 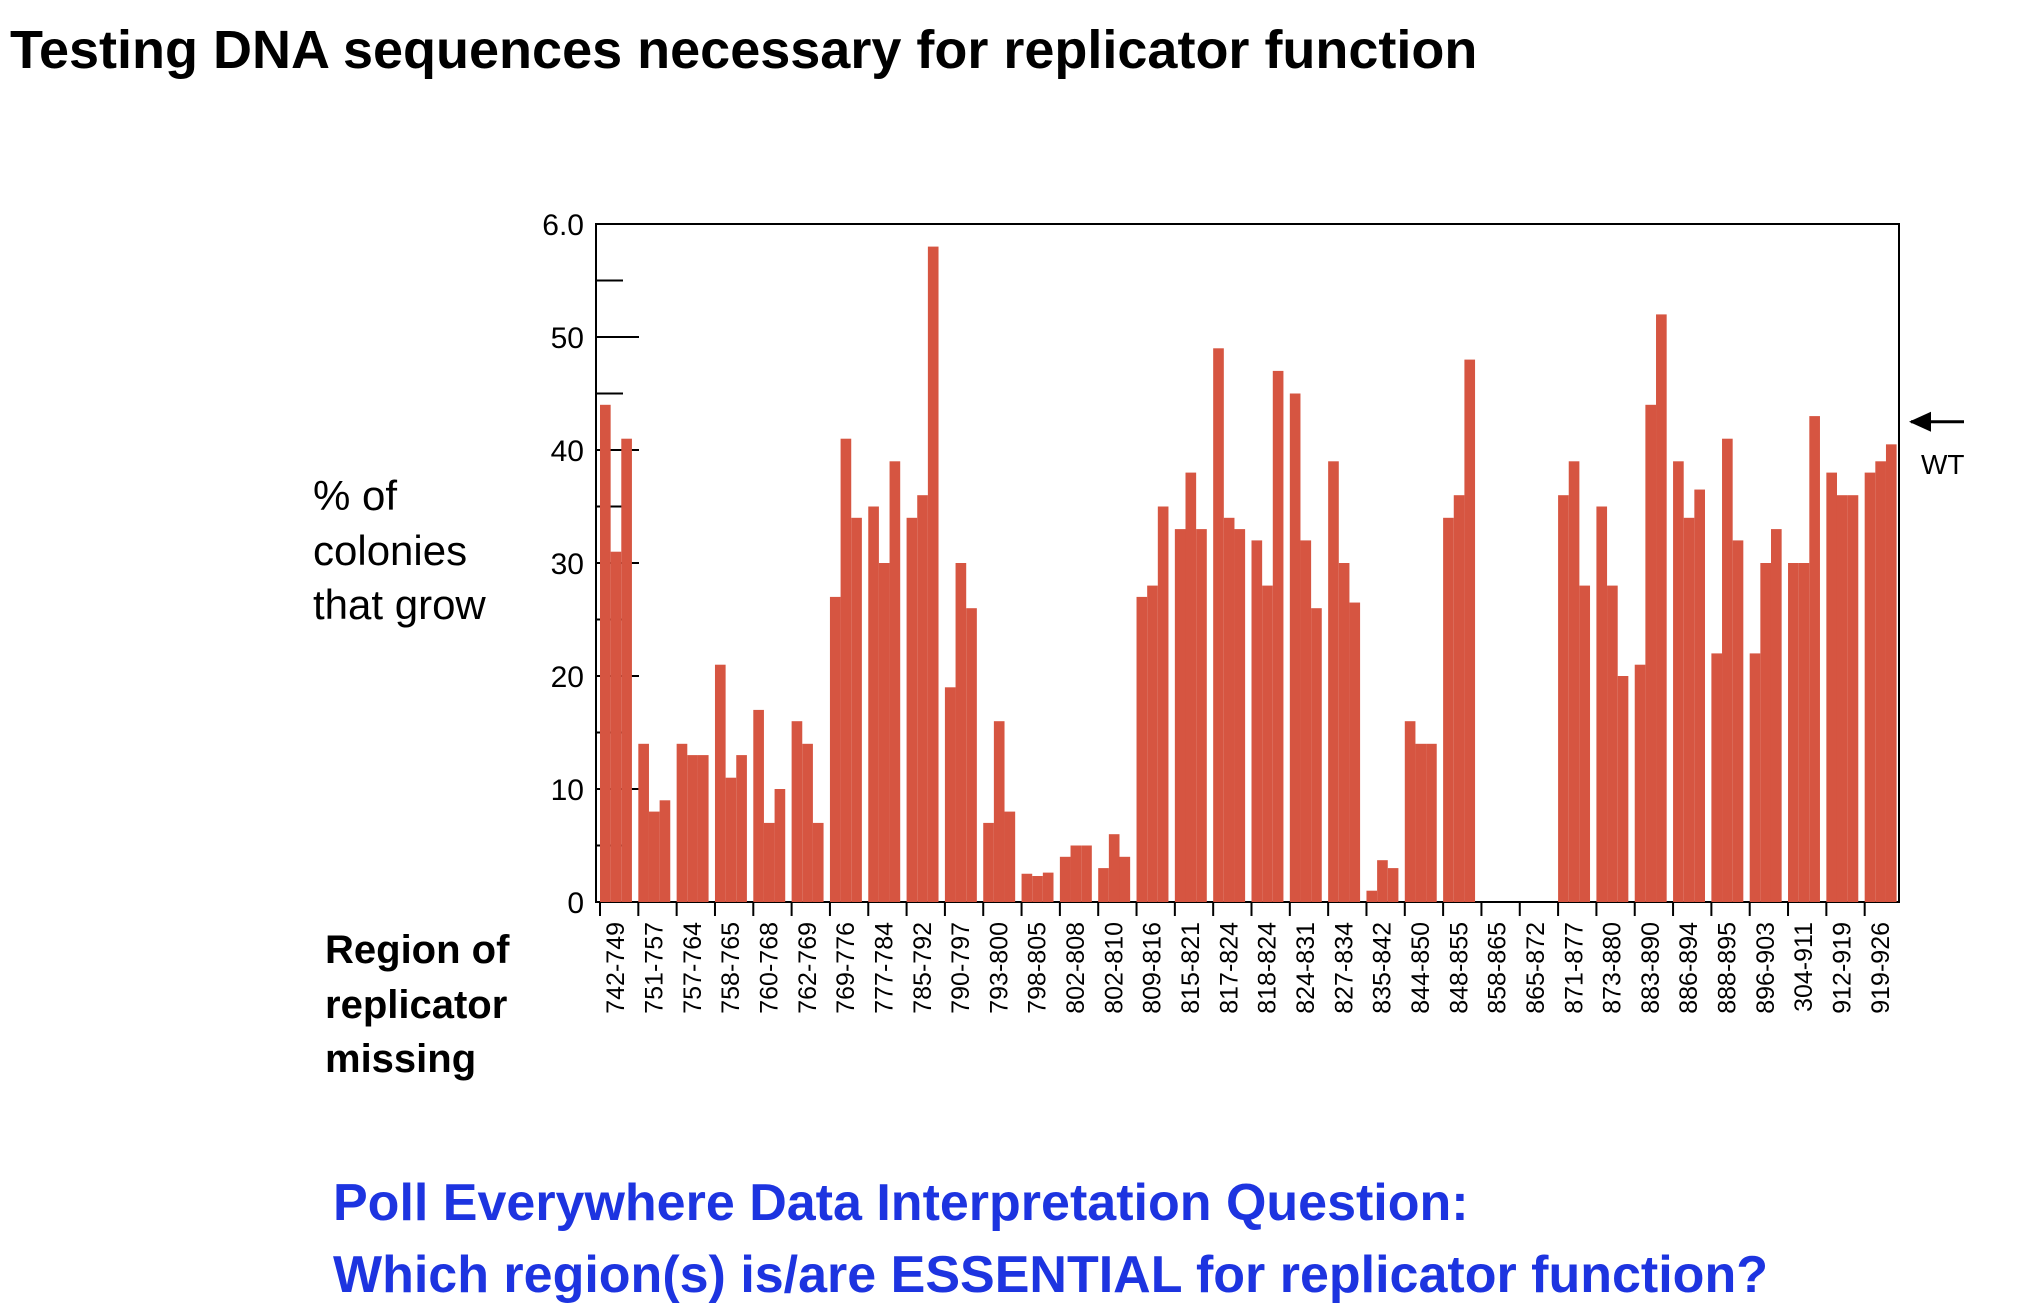 What do you see at coordinates (1536, 968) in the screenshot?
I see `x-tick-label: 865-872` at bounding box center [1536, 968].